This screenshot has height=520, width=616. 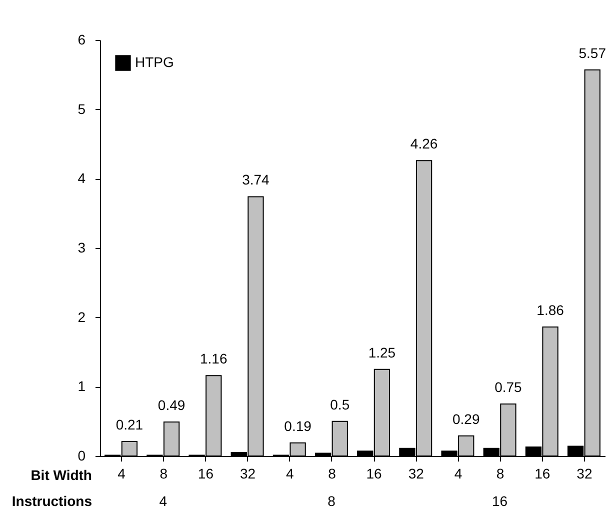 What do you see at coordinates (340, 404) in the screenshot?
I see `data-label: 0.5` at bounding box center [340, 404].